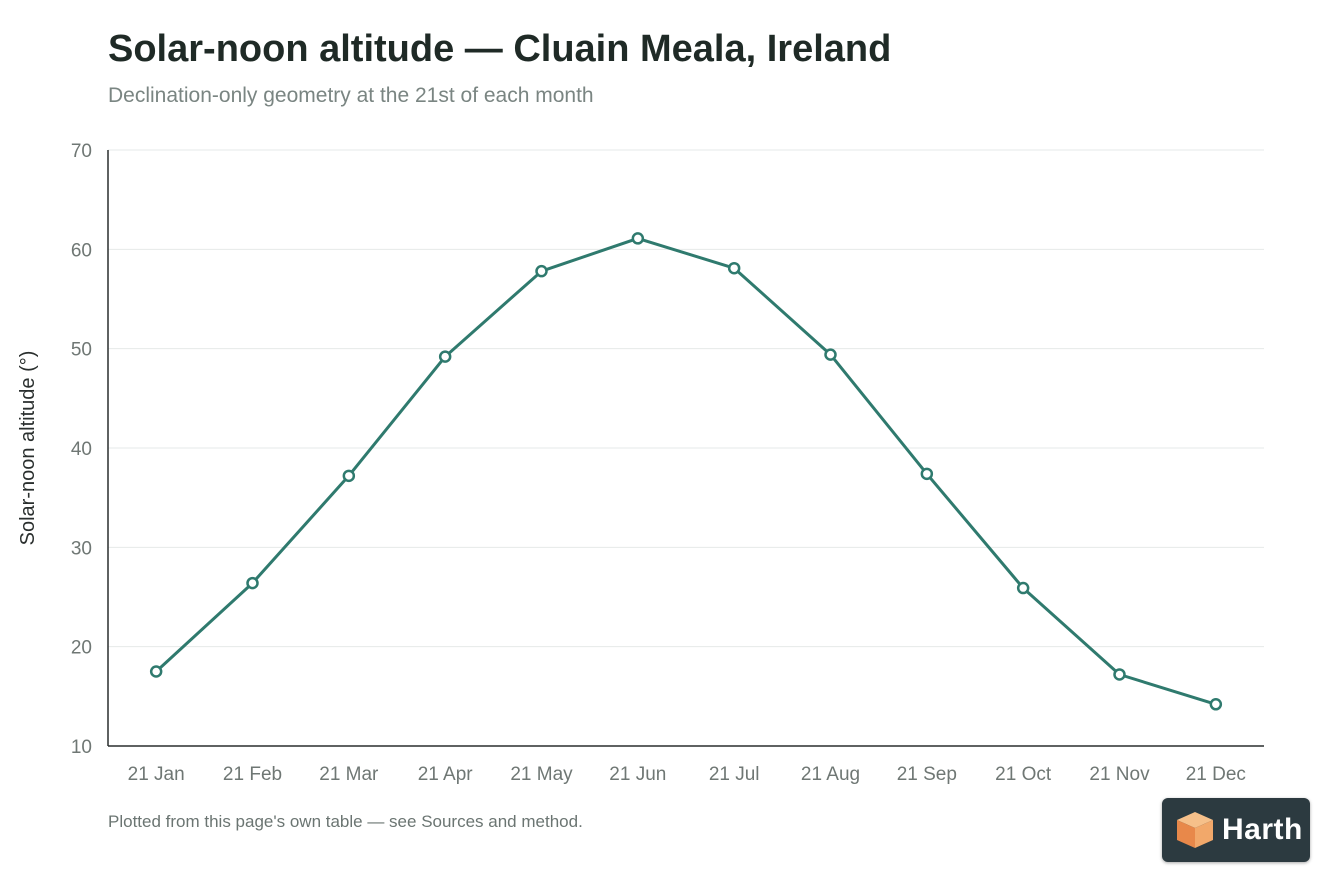 The width and height of the screenshot is (1344, 896). I want to click on y-axis-label: Solar-noon altitude (°), so click(28, 448).